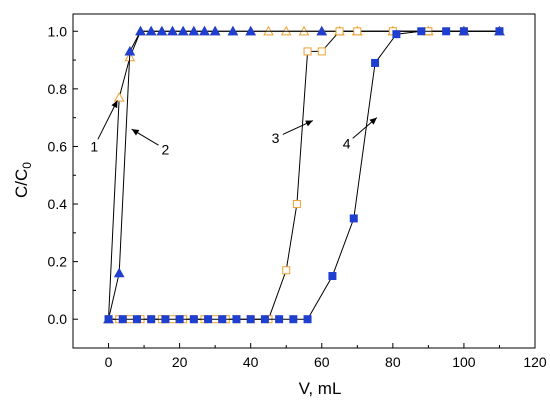  Describe the element at coordinates (58, 319) in the screenshot. I see `y-tick-label: 0.0` at that location.